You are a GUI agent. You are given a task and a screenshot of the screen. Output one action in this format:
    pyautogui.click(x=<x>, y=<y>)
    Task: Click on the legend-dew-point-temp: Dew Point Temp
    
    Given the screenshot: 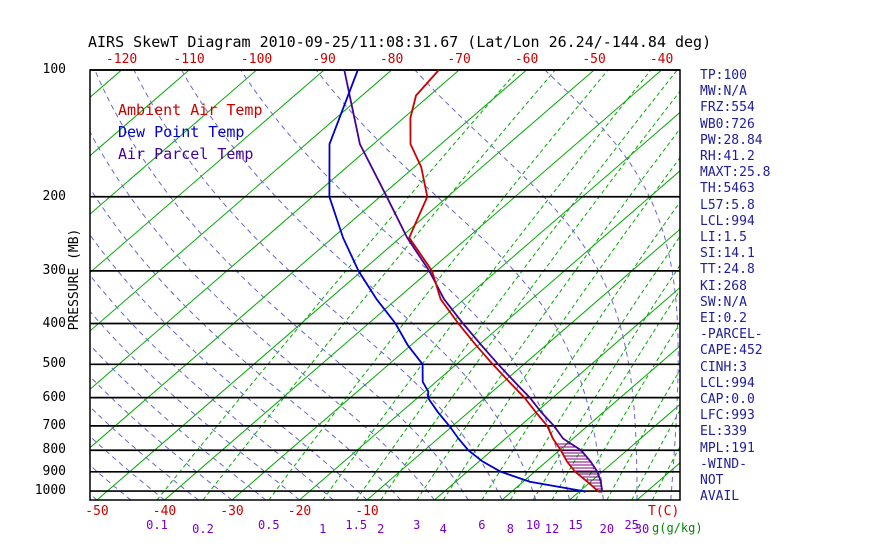 What is the action you would take?
    pyautogui.click(x=181, y=132)
    